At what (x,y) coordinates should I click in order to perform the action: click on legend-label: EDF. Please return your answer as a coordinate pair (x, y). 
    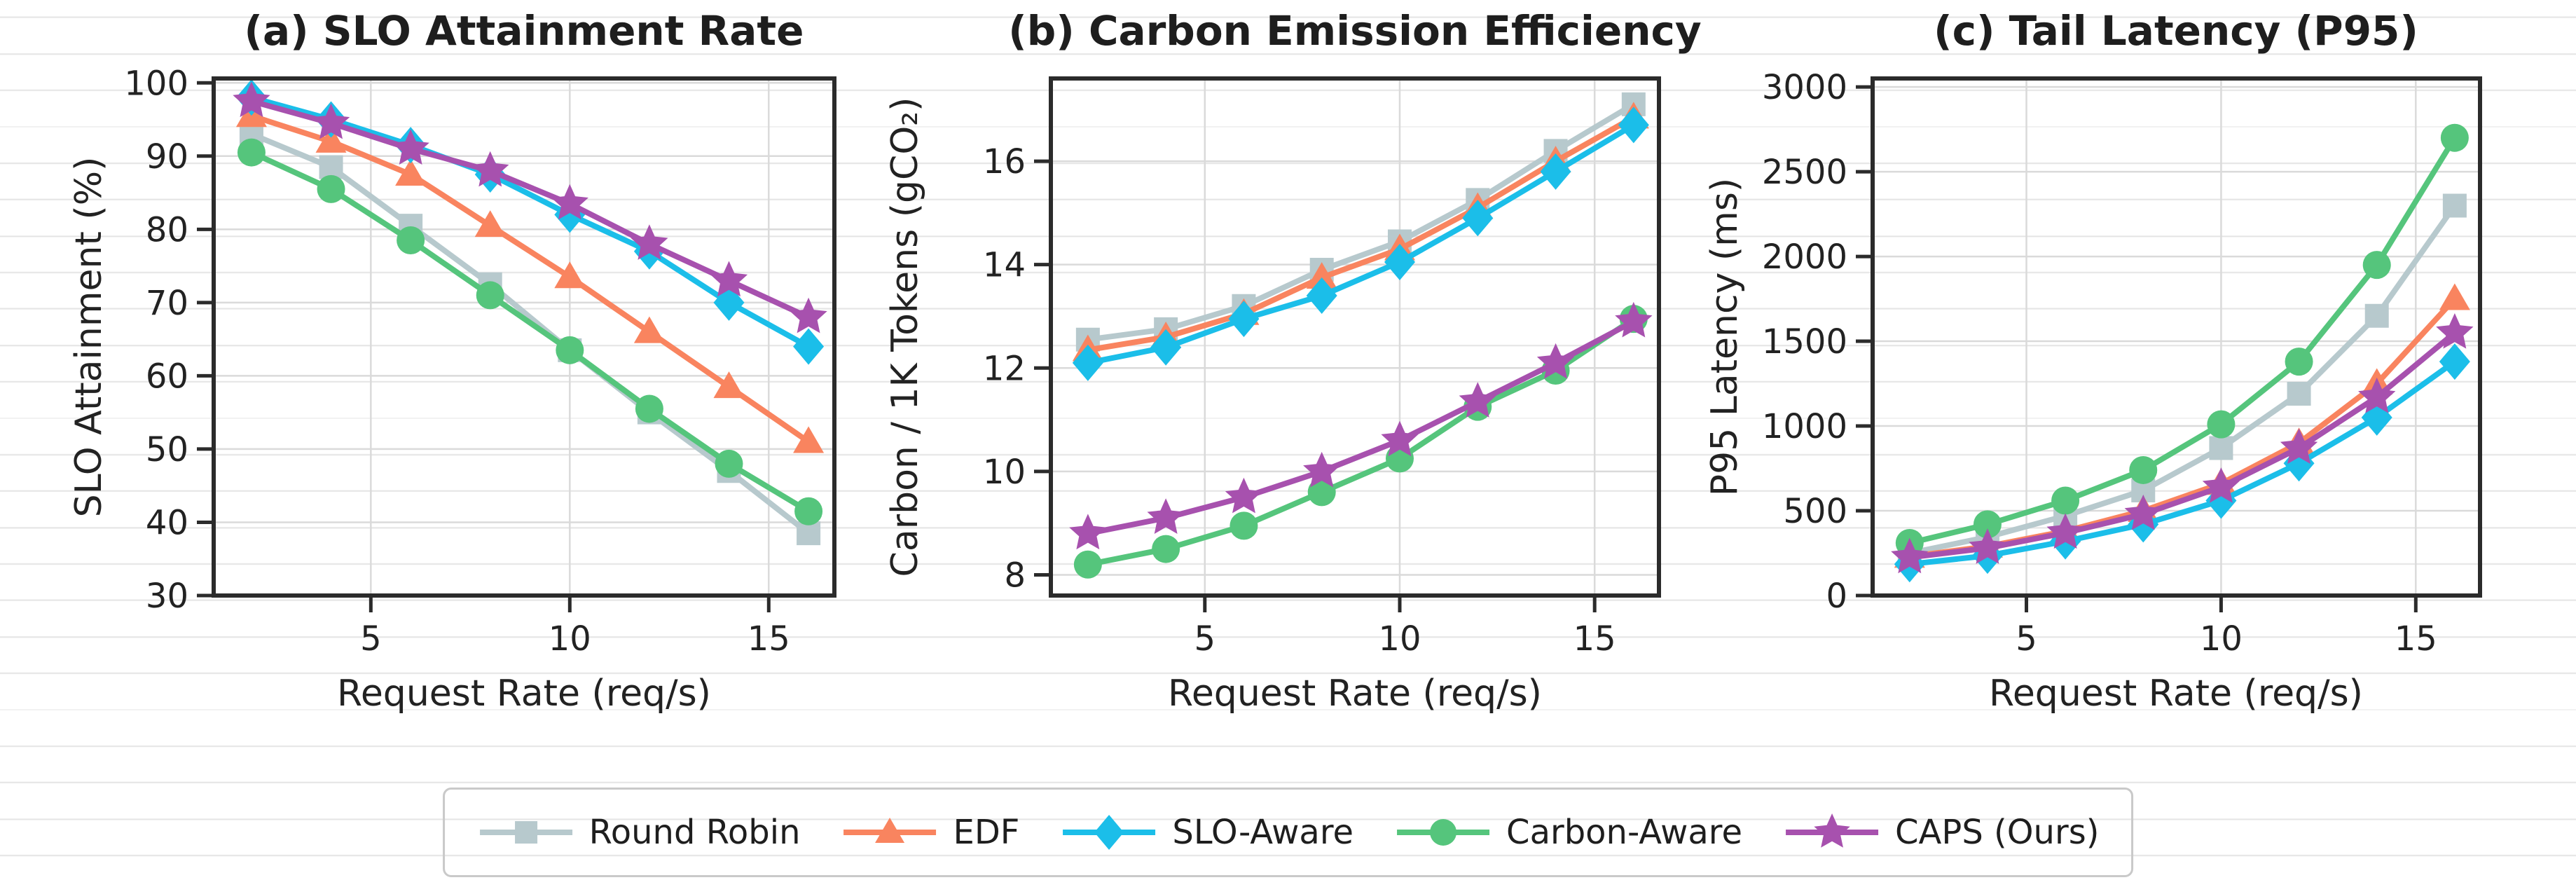
    Looking at the image, I should click on (986, 832).